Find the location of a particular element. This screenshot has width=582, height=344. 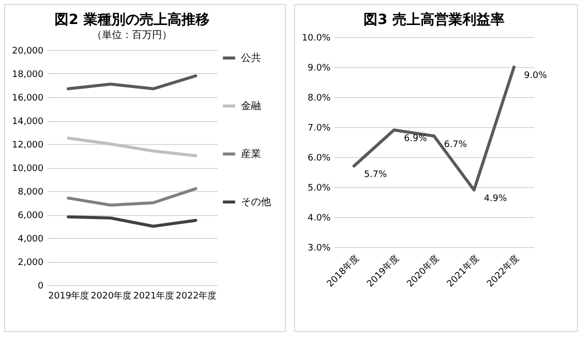

y-tick-label: 7.0% is located at coordinates (319, 129).